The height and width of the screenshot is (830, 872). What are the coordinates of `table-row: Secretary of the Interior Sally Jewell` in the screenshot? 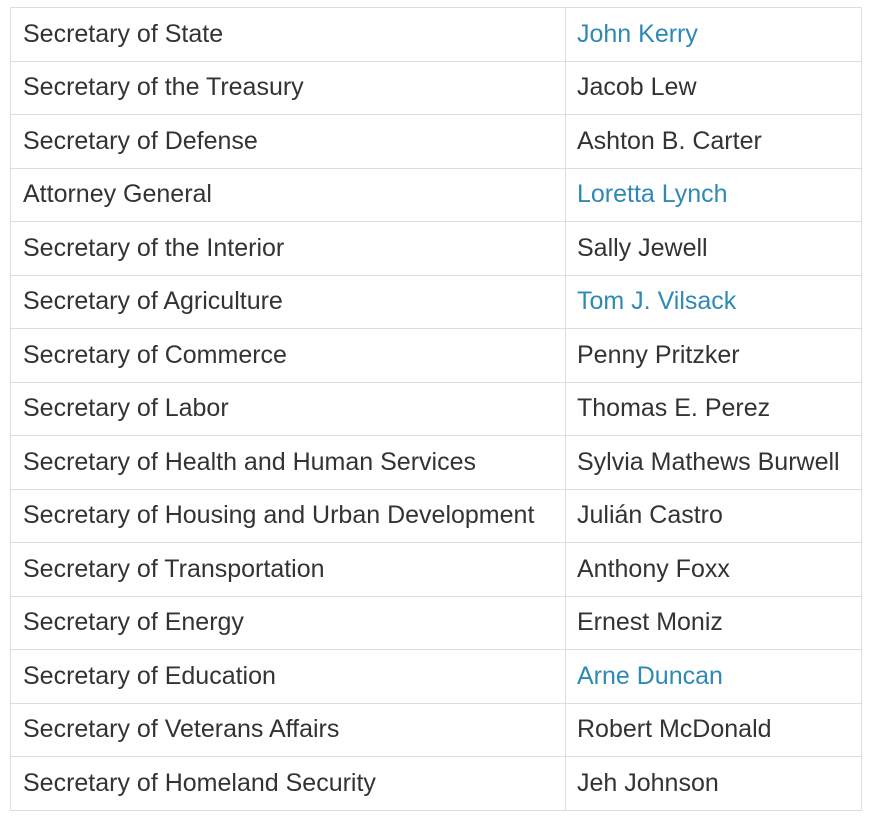 It's located at (436, 248).